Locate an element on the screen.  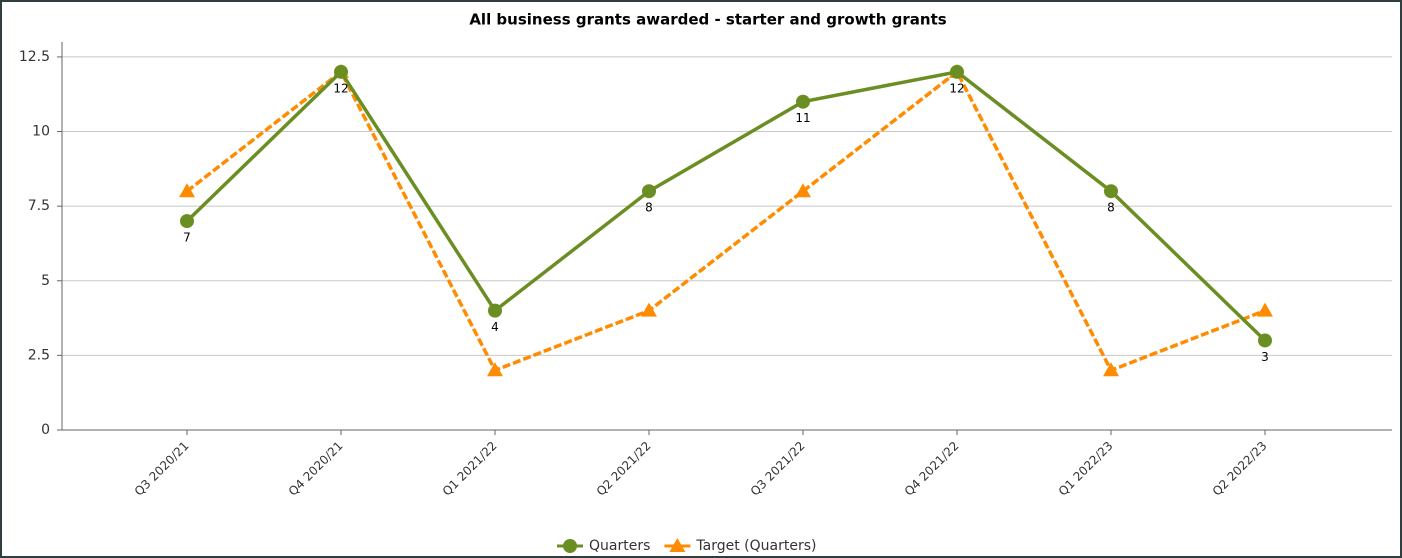
data-label: 11 is located at coordinates (802, 118).